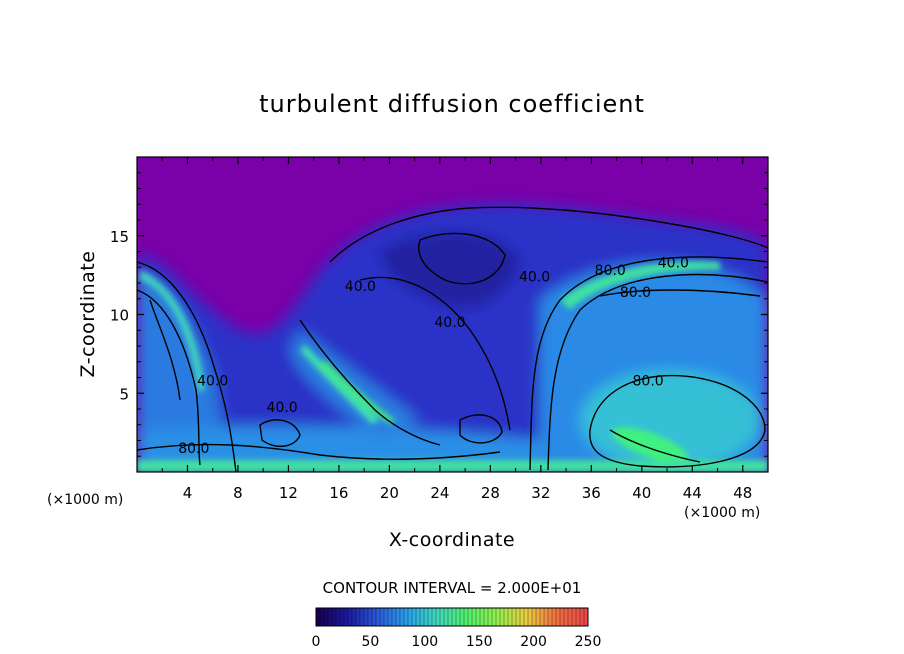 The height and width of the screenshot is (654, 904). I want to click on field-region-left, so click(183, 371).